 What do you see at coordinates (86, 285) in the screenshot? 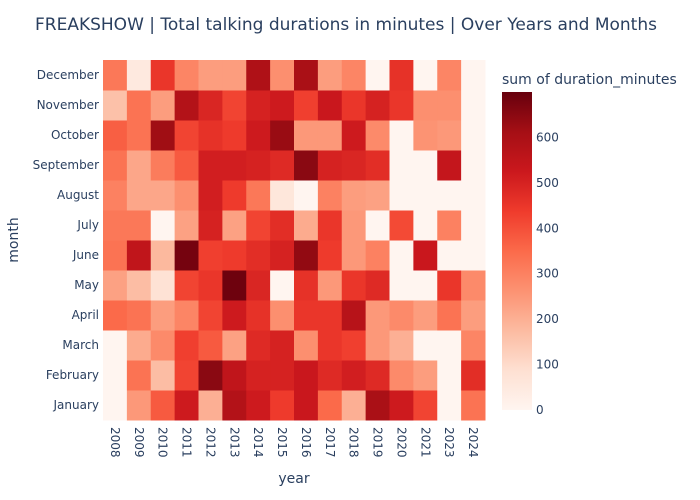
I see `y-tick-label: May` at bounding box center [86, 285].